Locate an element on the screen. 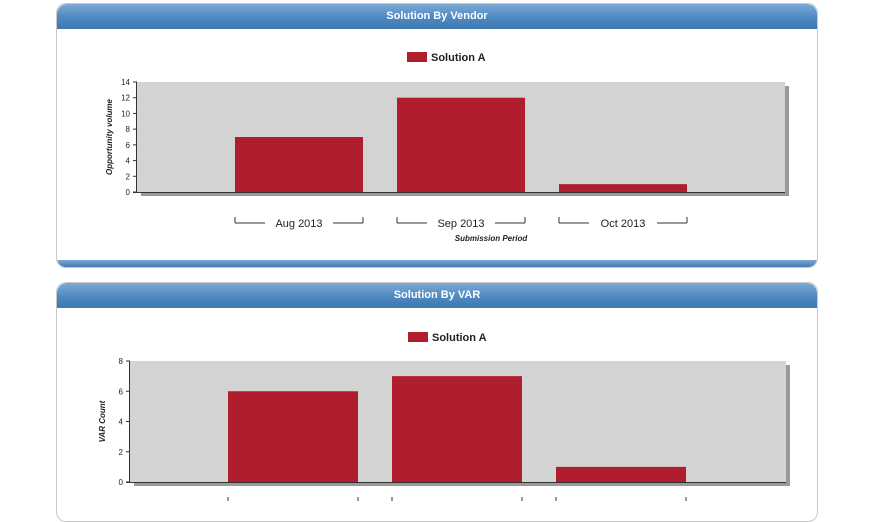 The image size is (880, 522). y-tick-label: 10 is located at coordinates (125, 113).